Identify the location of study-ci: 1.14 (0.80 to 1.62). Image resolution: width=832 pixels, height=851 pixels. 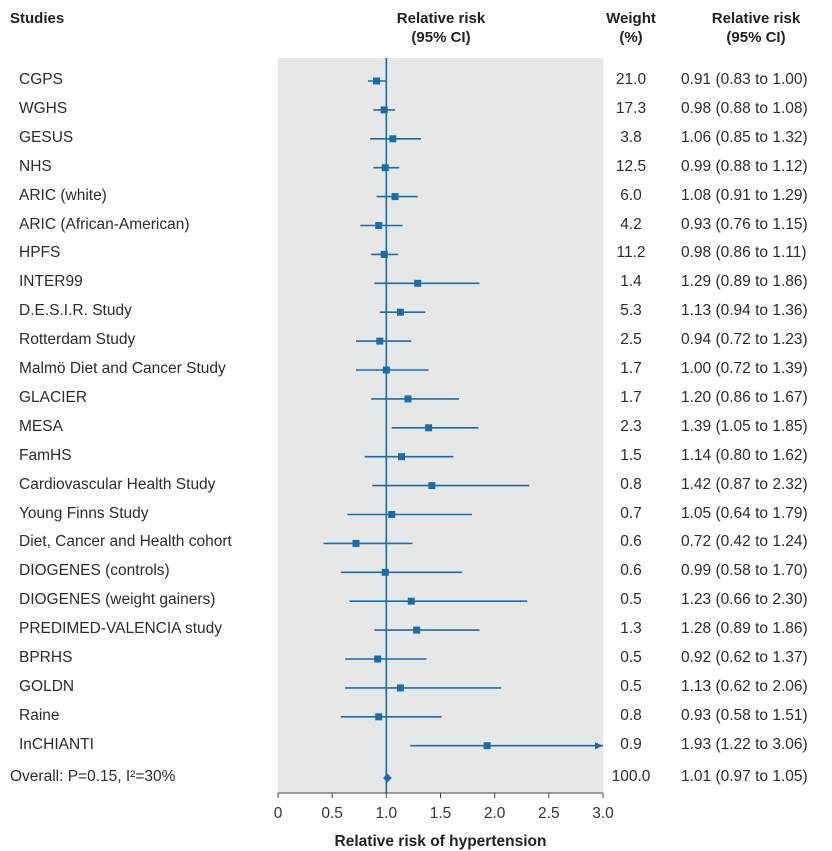
(744, 455).